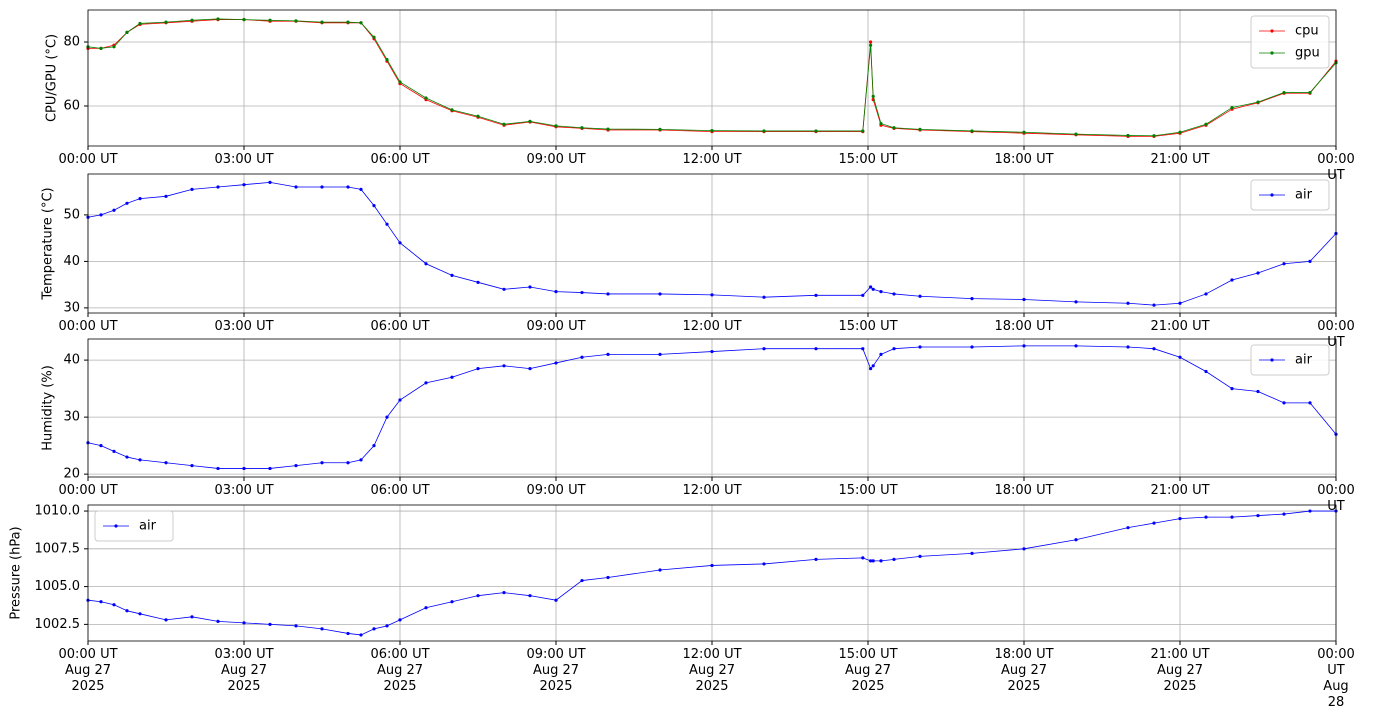 The width and height of the screenshot is (1377, 707). What do you see at coordinates (71, 474) in the screenshot?
I see `y-tick-label: 20` at bounding box center [71, 474].